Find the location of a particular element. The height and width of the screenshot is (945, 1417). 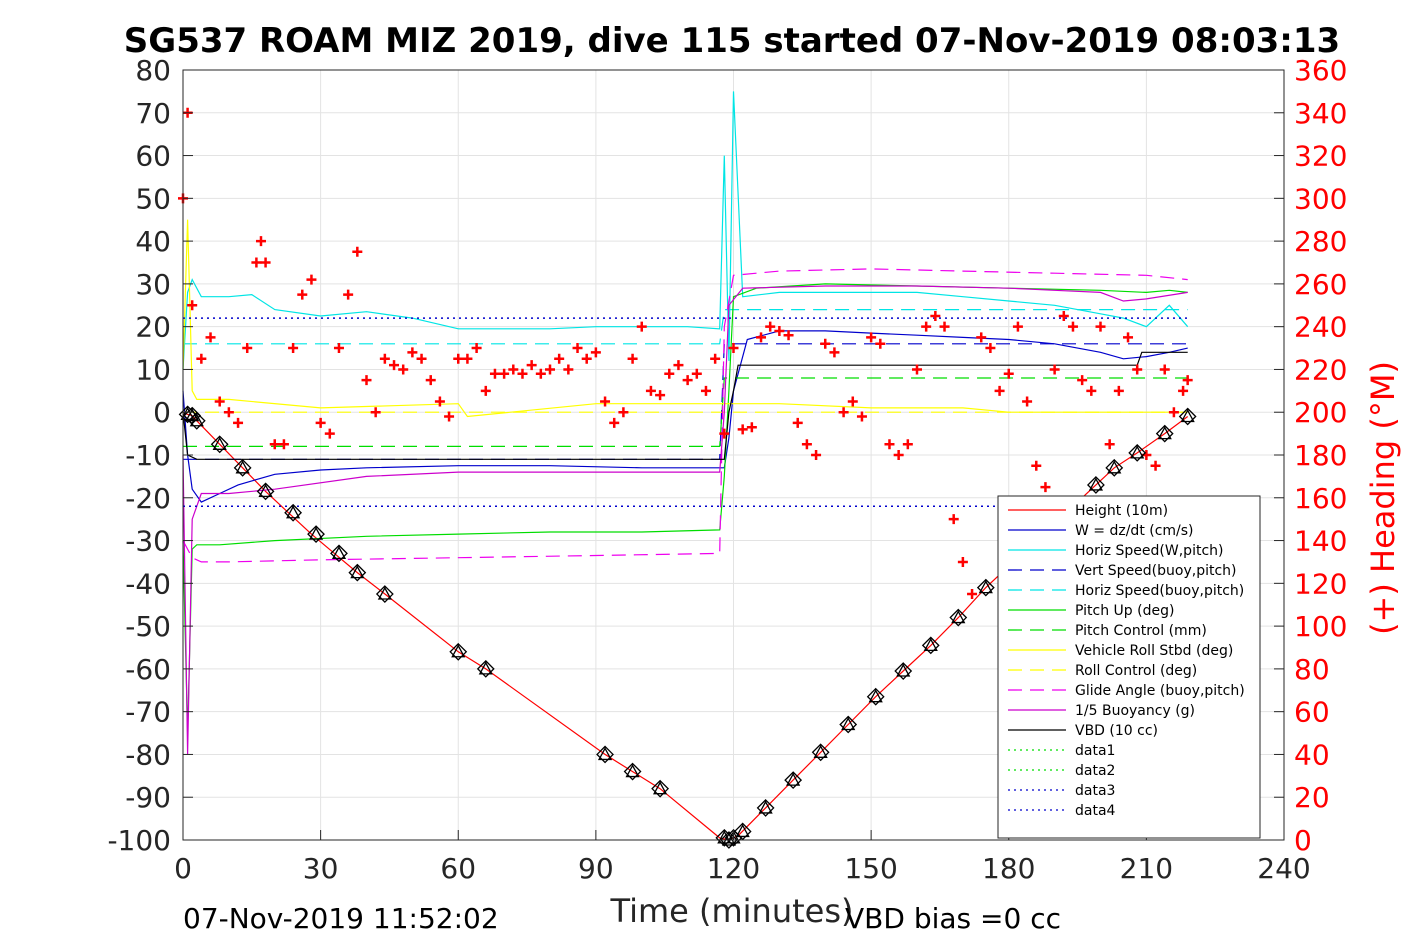

legend-label: Vert Speed(buoy,pitch) is located at coordinates (1156, 571).